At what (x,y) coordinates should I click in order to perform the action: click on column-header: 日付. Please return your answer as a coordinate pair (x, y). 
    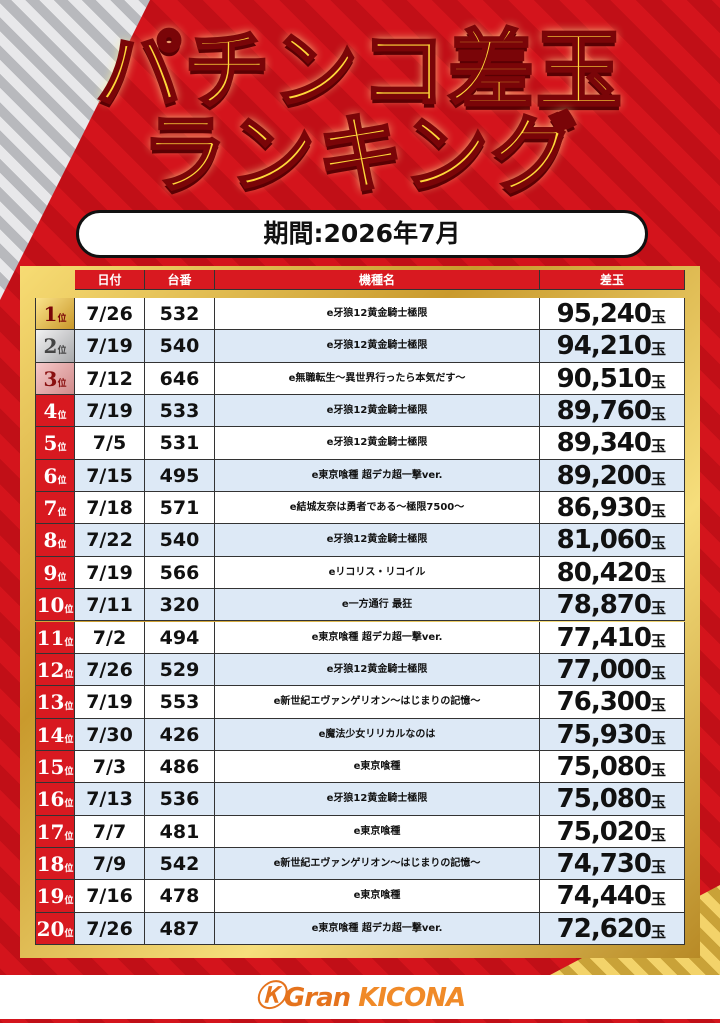
    Looking at the image, I should click on (110, 280).